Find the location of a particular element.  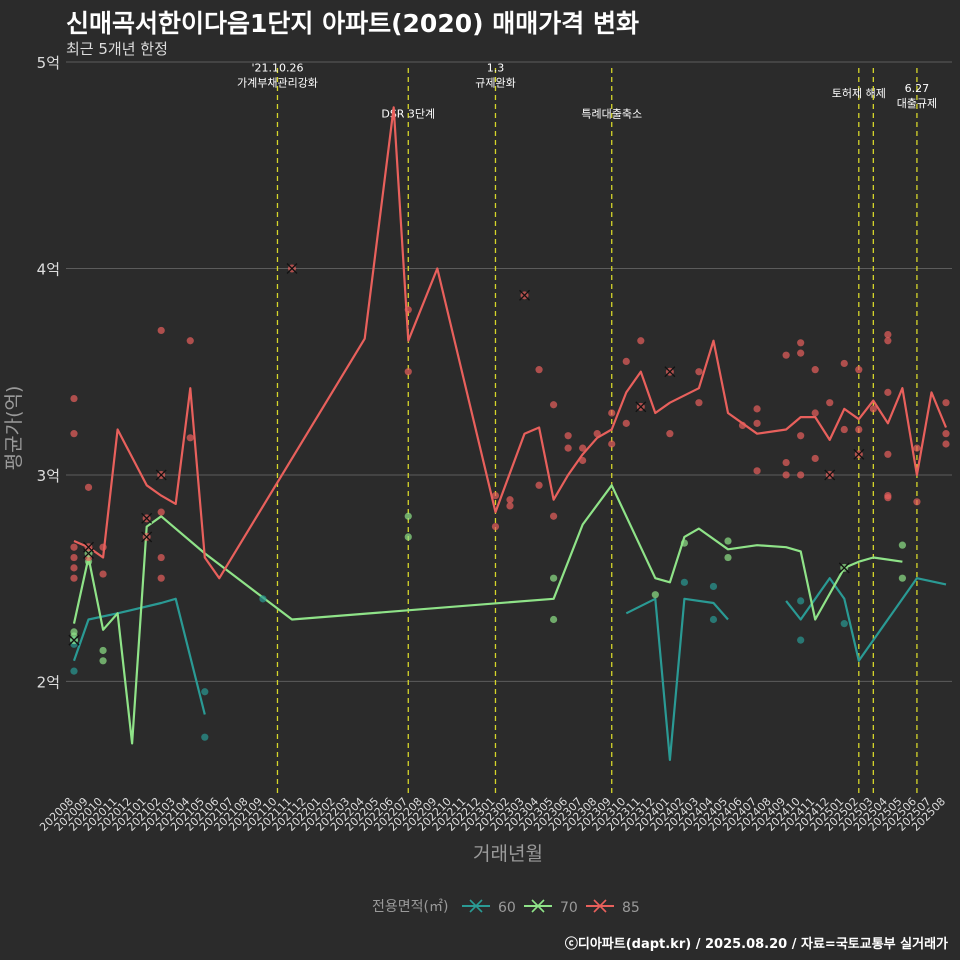

legend: 전용면적(㎡) 60 70 85 is located at coordinates (506, 907).